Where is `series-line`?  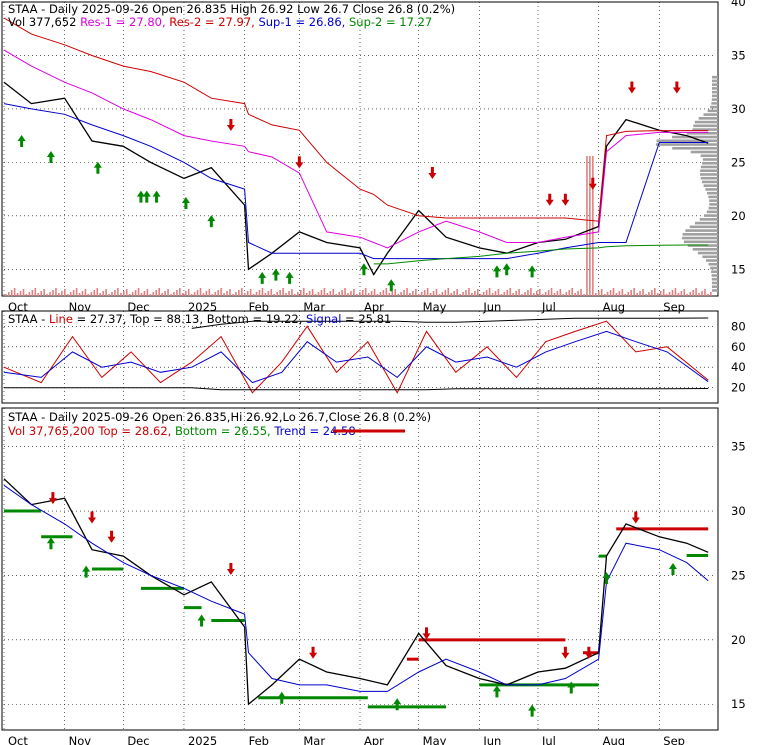 series-line is located at coordinates (356, 357).